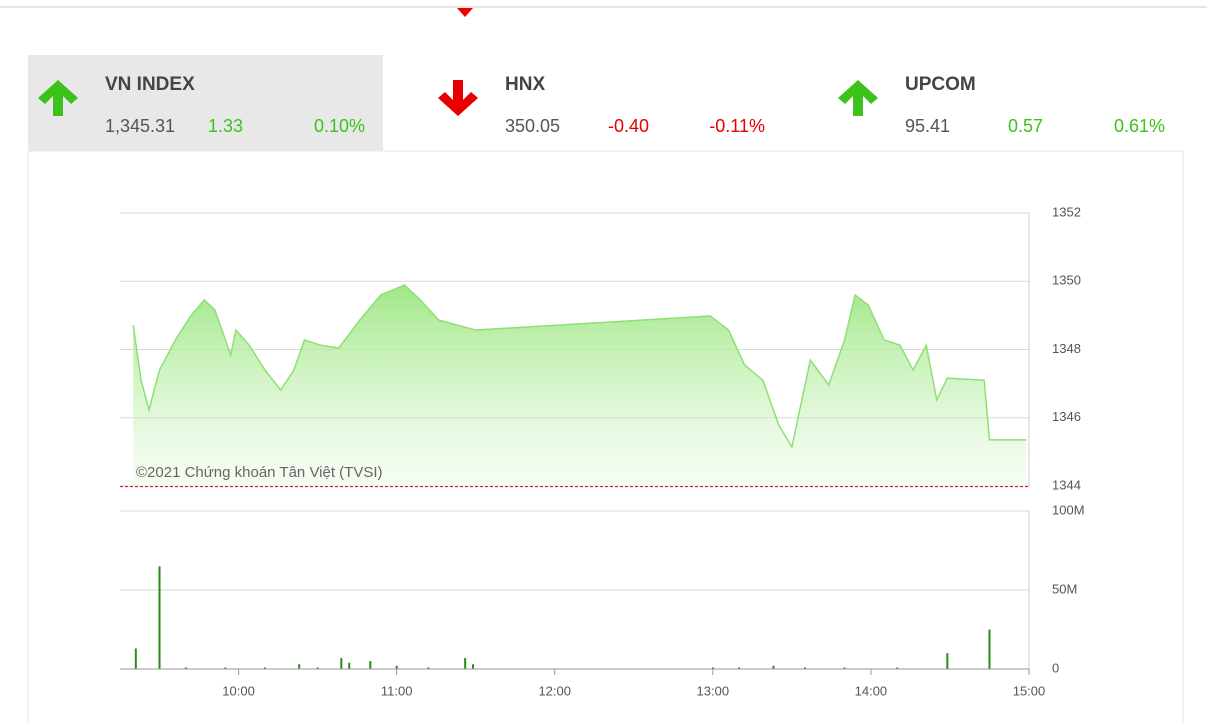  I want to click on x-tick-label: 14:00, so click(871, 690).